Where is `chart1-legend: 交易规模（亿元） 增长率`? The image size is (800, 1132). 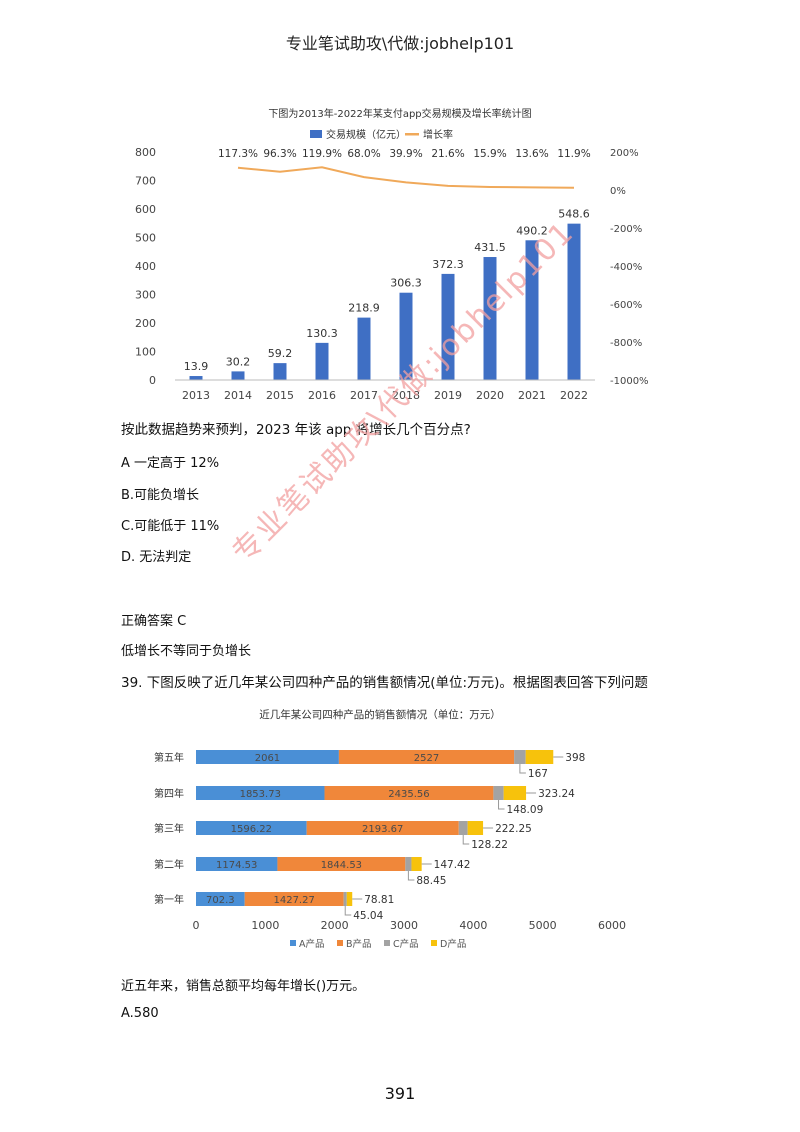
chart1-legend: 交易规模（亿元） 增长率 is located at coordinates (381, 134).